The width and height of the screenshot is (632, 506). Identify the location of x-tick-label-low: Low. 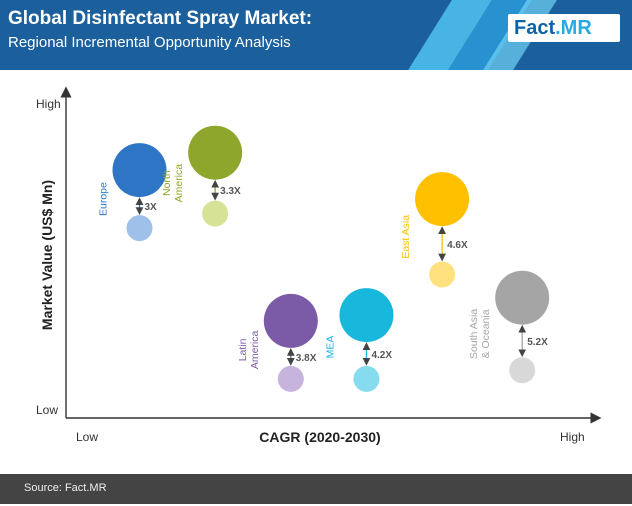
(87, 437).